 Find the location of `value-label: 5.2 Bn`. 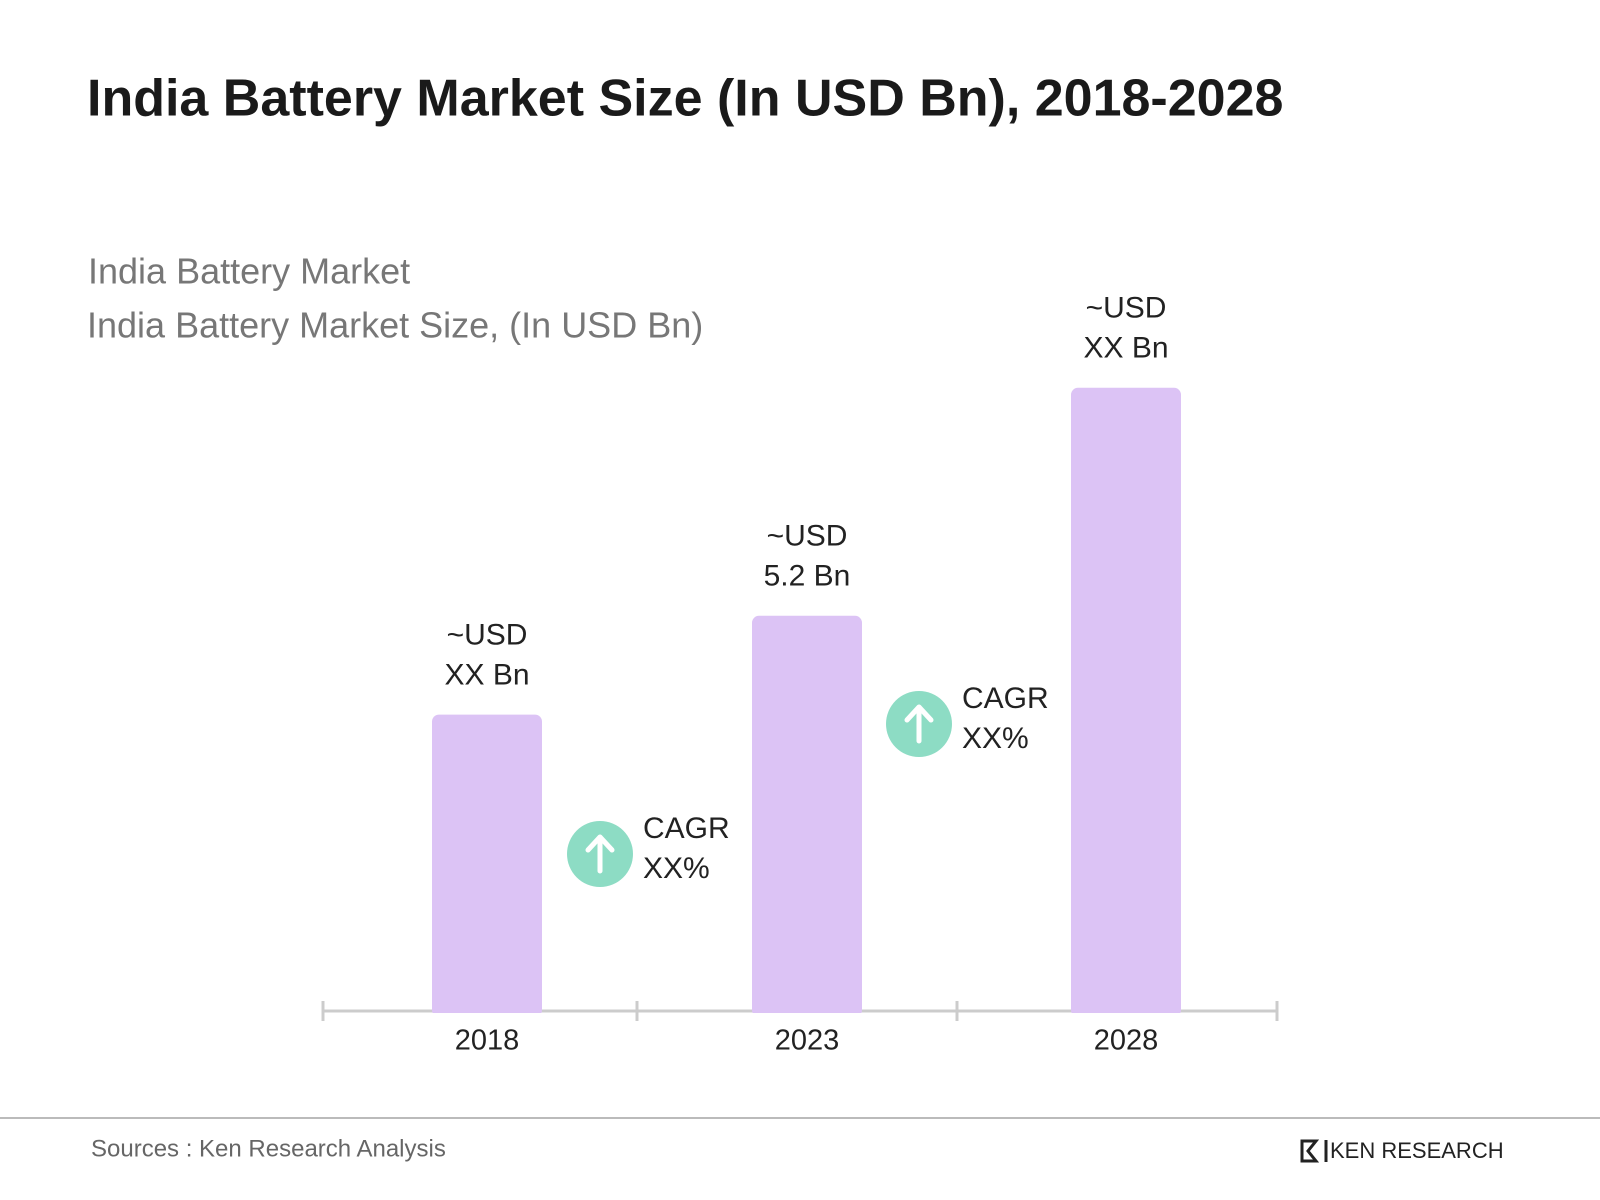

value-label: 5.2 Bn is located at coordinates (807, 576).